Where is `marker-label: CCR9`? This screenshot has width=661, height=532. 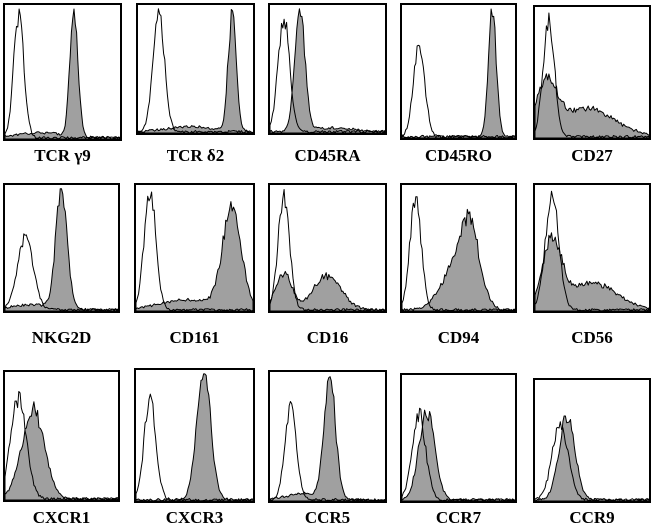
marker-label: CCR9 is located at coordinates (592, 517).